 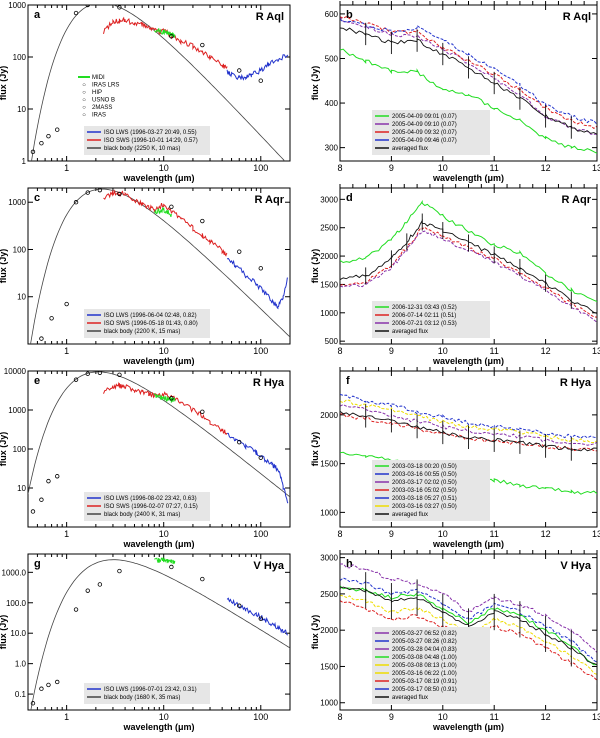 What do you see at coordinates (142, 149) in the screenshot?
I see `legend-entry-label: black body (2250 K, 10 mas)` at bounding box center [142, 149].